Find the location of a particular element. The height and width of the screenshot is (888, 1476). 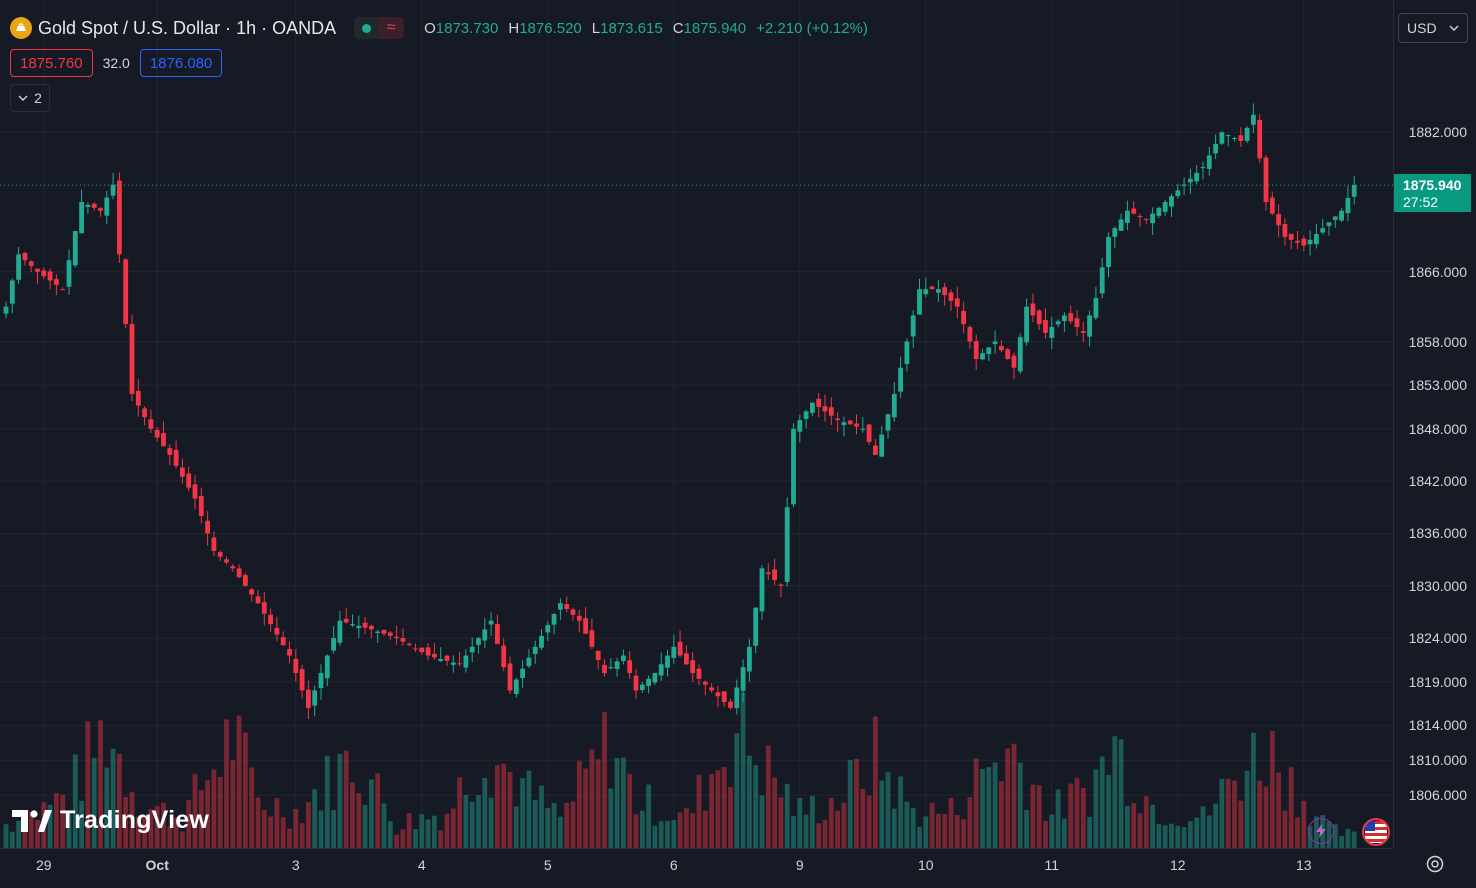

close-value: 1875.940 is located at coordinates (715, 28).